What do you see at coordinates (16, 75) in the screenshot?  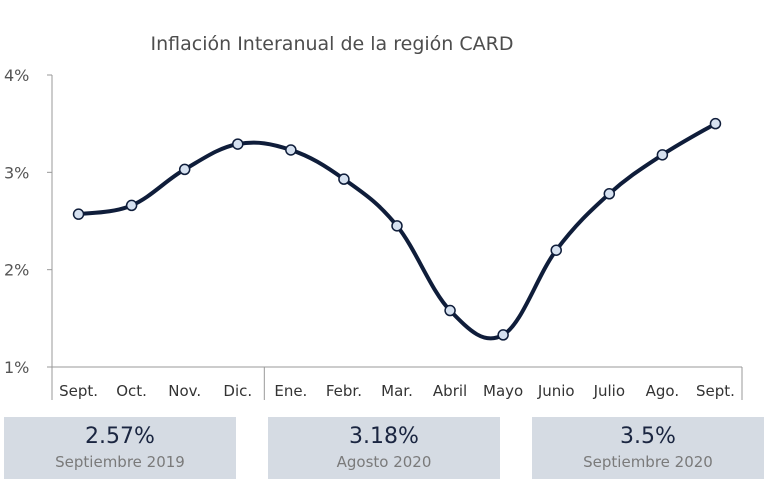 I see `y-tick-label: 4%` at bounding box center [16, 75].